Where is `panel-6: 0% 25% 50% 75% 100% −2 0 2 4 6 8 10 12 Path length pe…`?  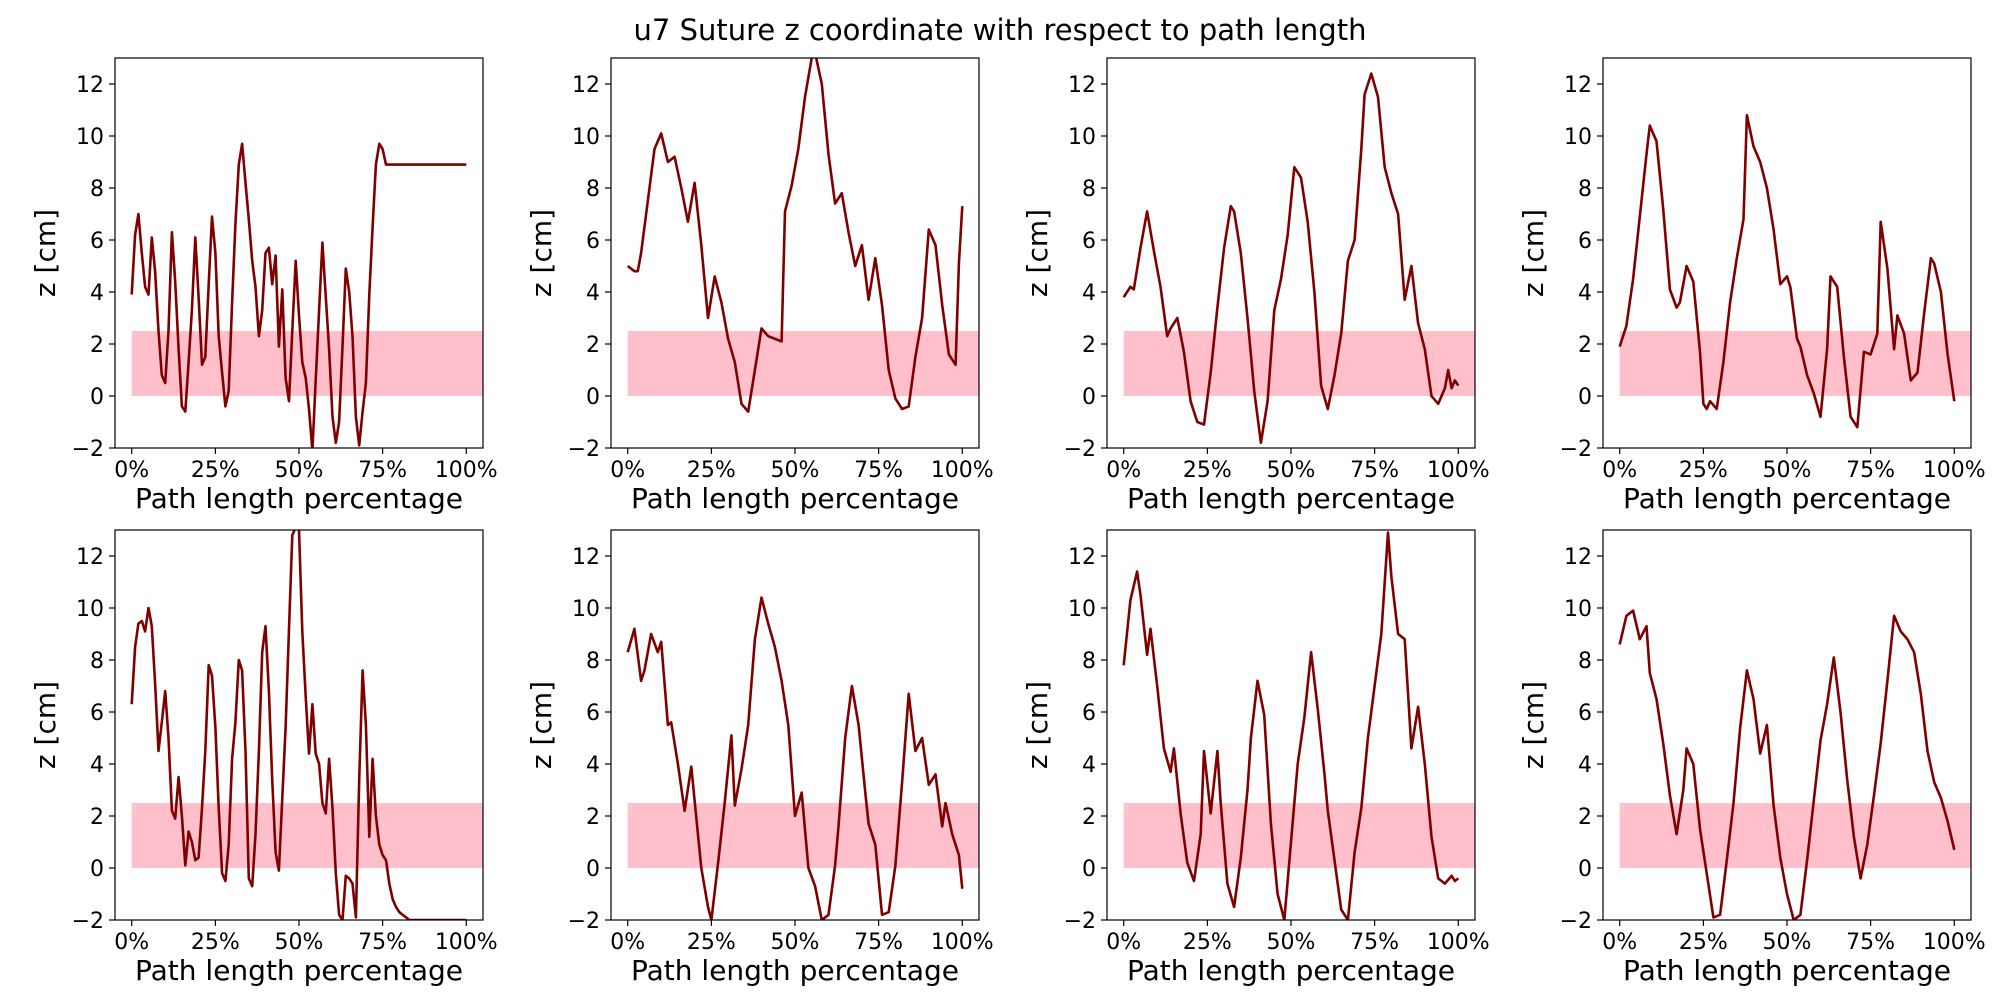
panel-6: 0% 25% 50% 75% 100% −2 0 2 4 6 8 10 12 Path length pe… is located at coordinates (759, 758).